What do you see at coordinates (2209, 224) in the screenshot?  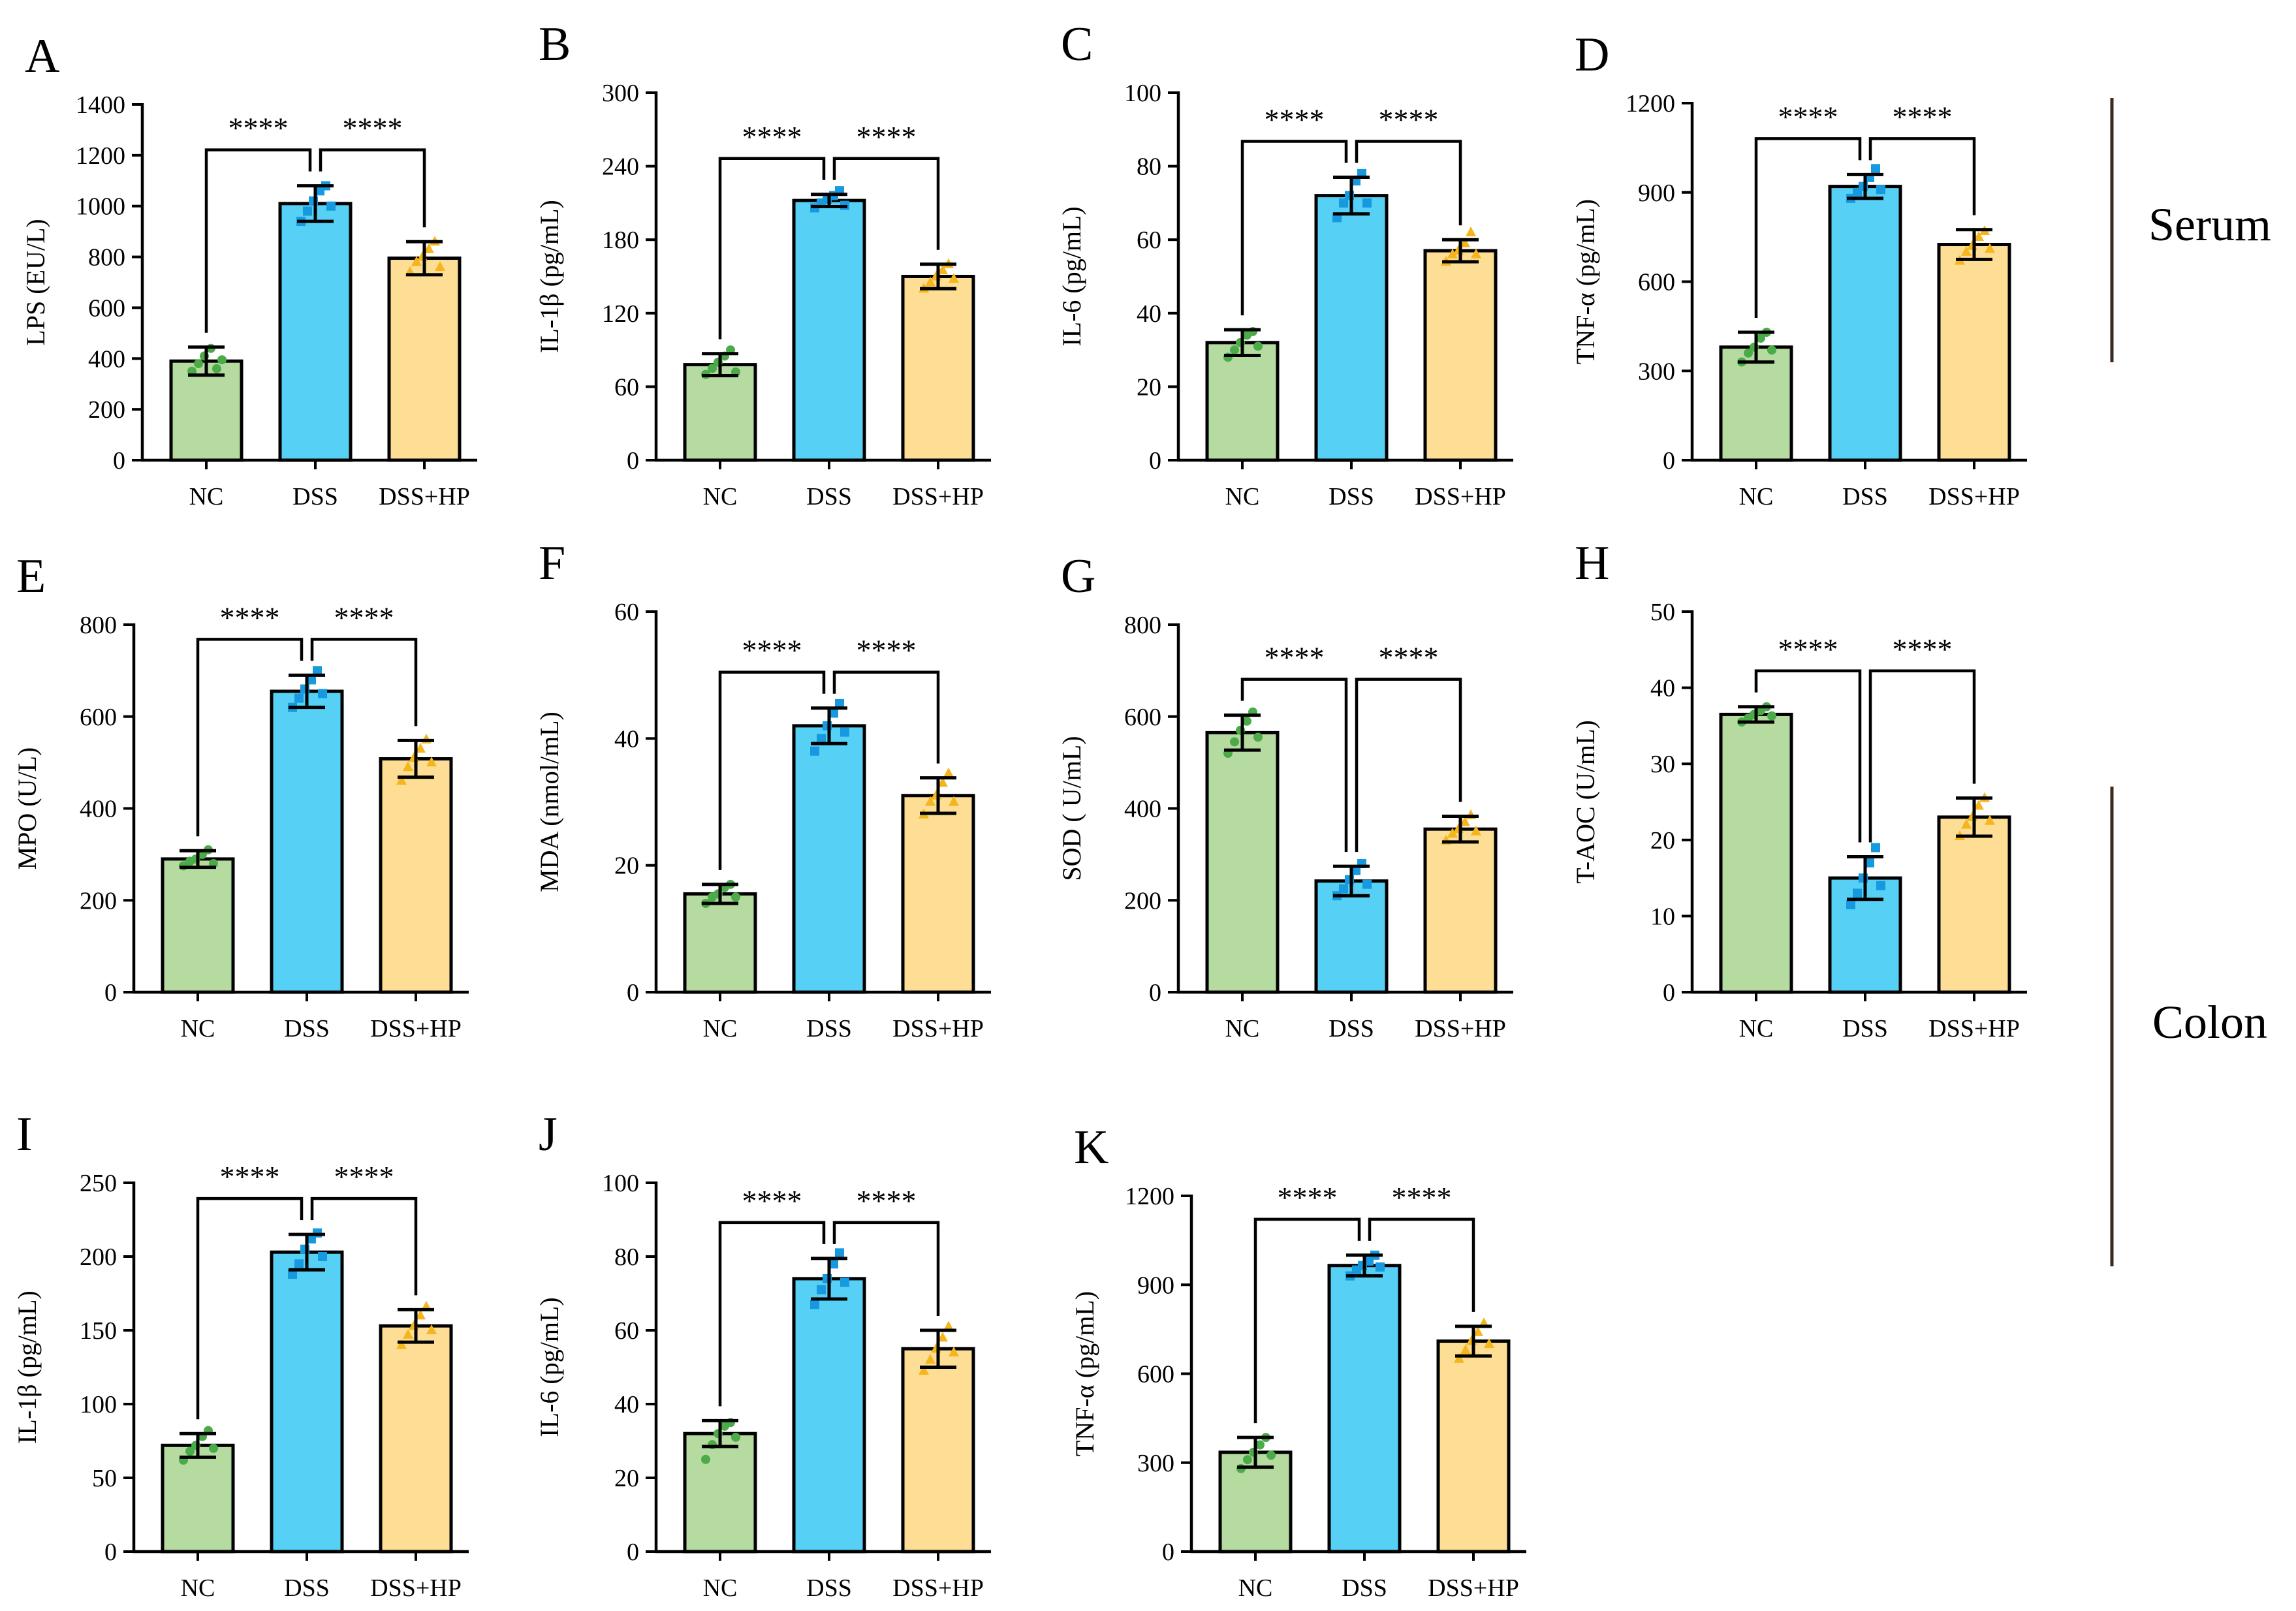 I see `serum-label: Serum` at bounding box center [2209, 224].